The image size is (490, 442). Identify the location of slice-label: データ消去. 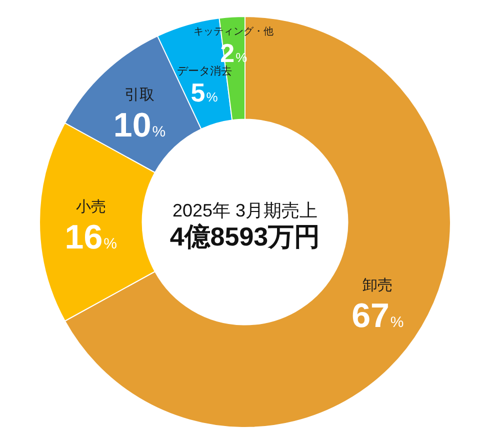
(204, 71).